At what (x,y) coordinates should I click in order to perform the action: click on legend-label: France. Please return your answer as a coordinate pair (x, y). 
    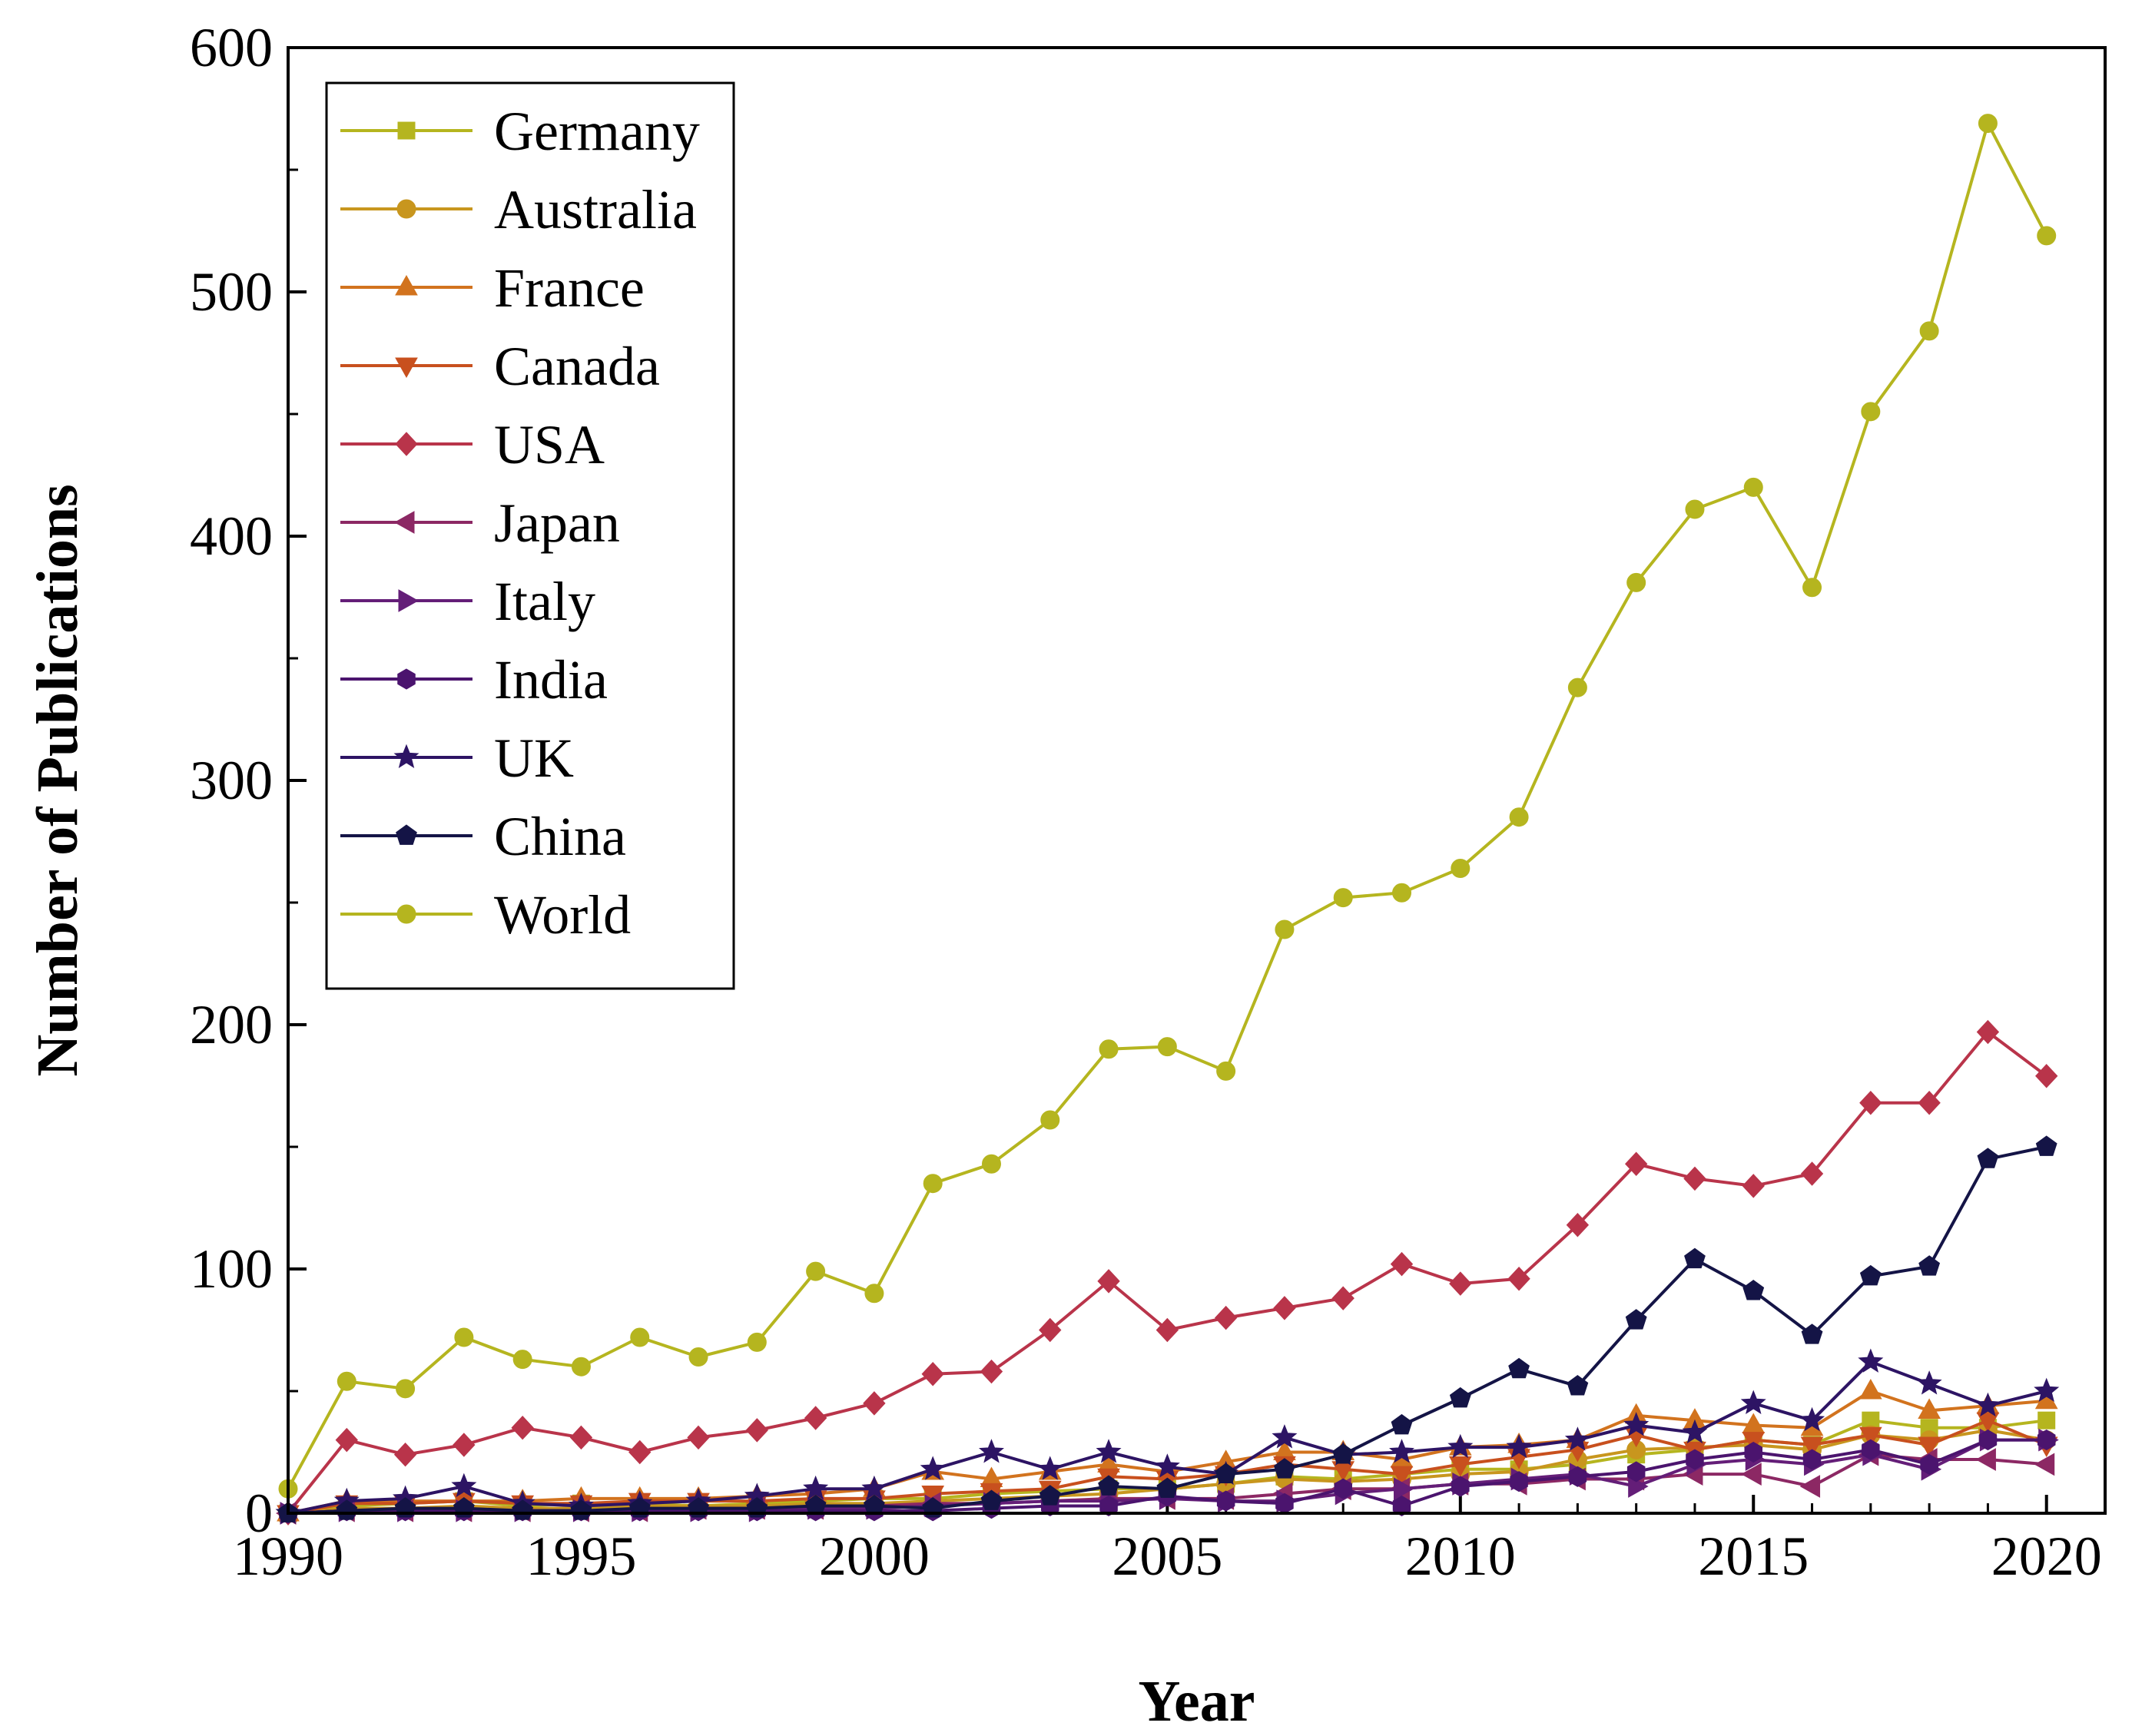
    Looking at the image, I should click on (569, 288).